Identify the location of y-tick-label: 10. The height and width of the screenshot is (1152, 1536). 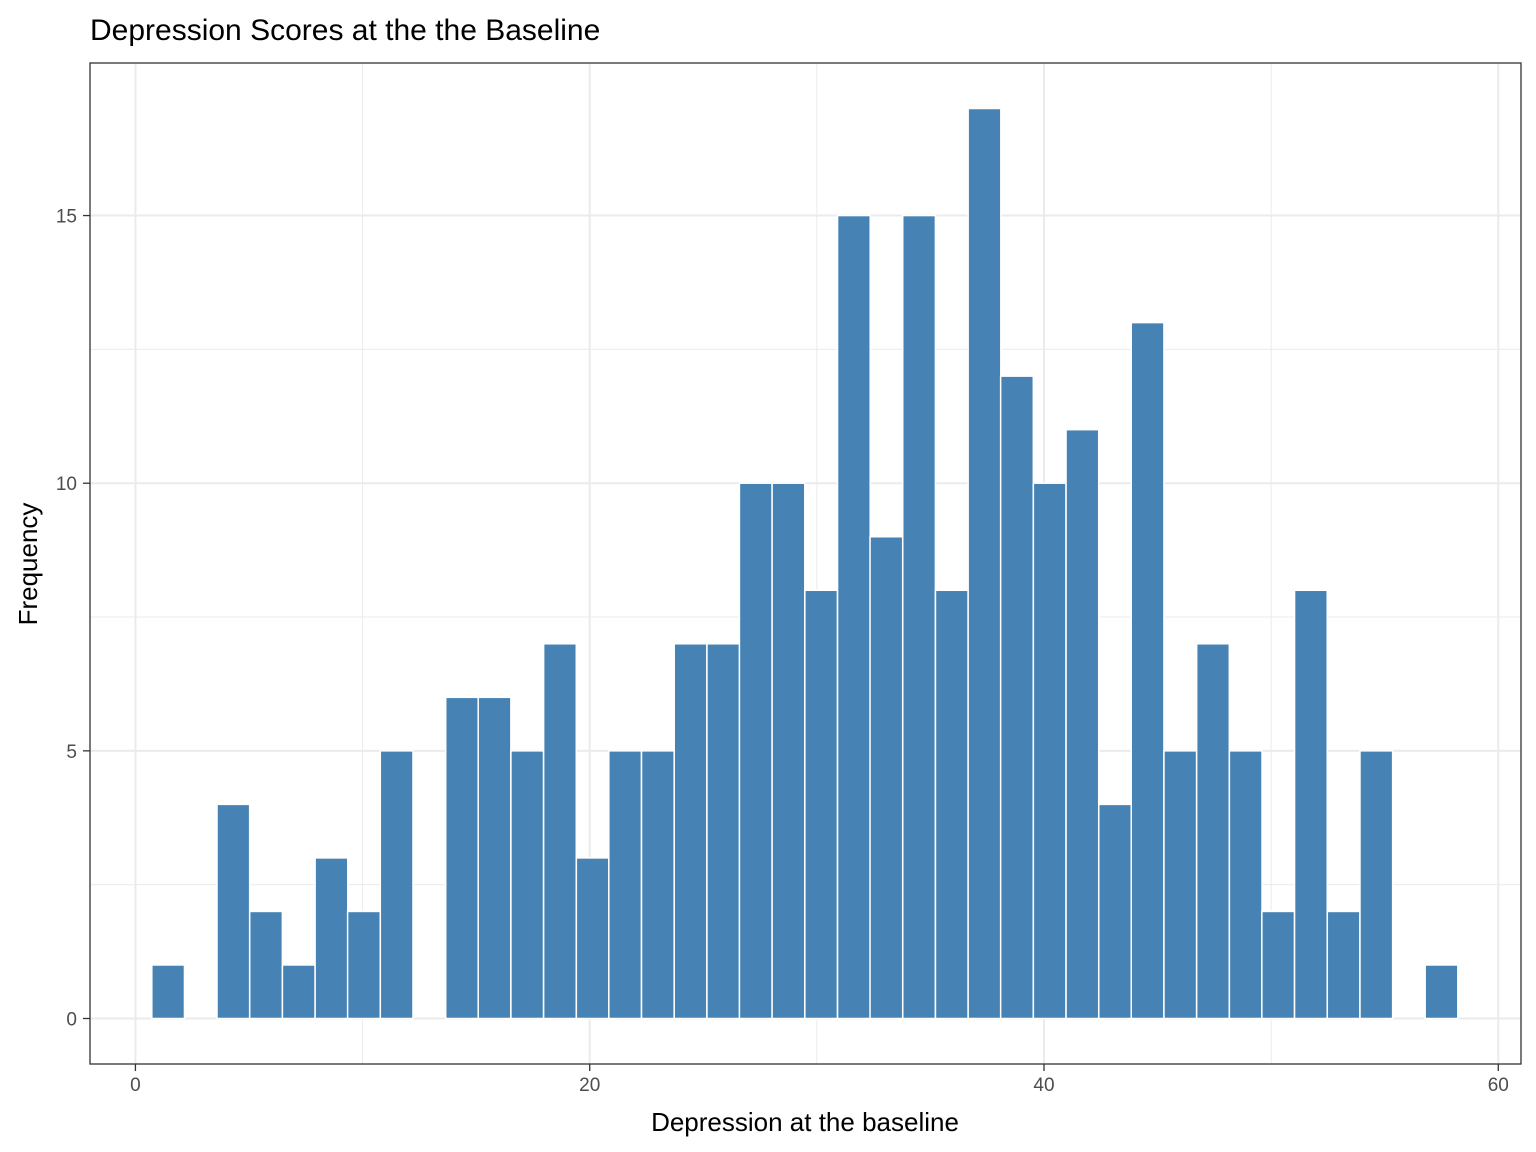
(66, 484).